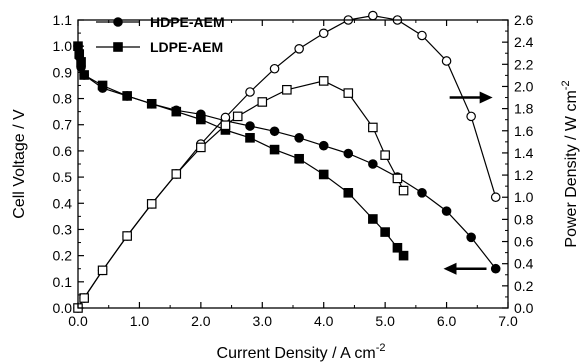  I want to click on y-left-tick-label: 0.6, so click(63, 151).